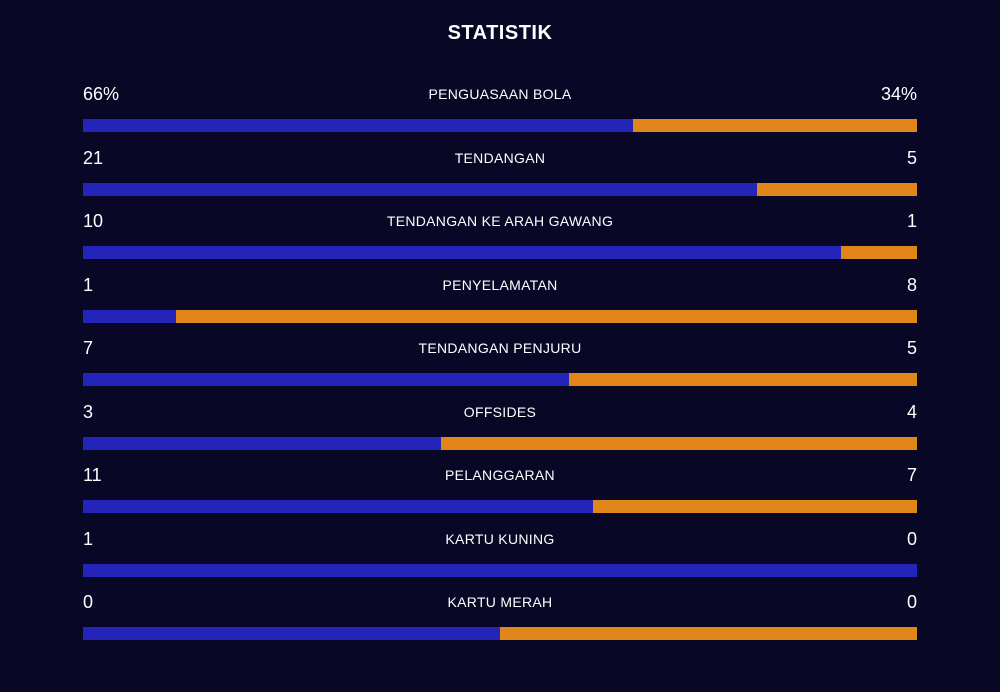 The height and width of the screenshot is (692, 1000). Describe the element at coordinates (500, 557) in the screenshot. I see `stat-row: KARTU KUNING 1 0` at that location.